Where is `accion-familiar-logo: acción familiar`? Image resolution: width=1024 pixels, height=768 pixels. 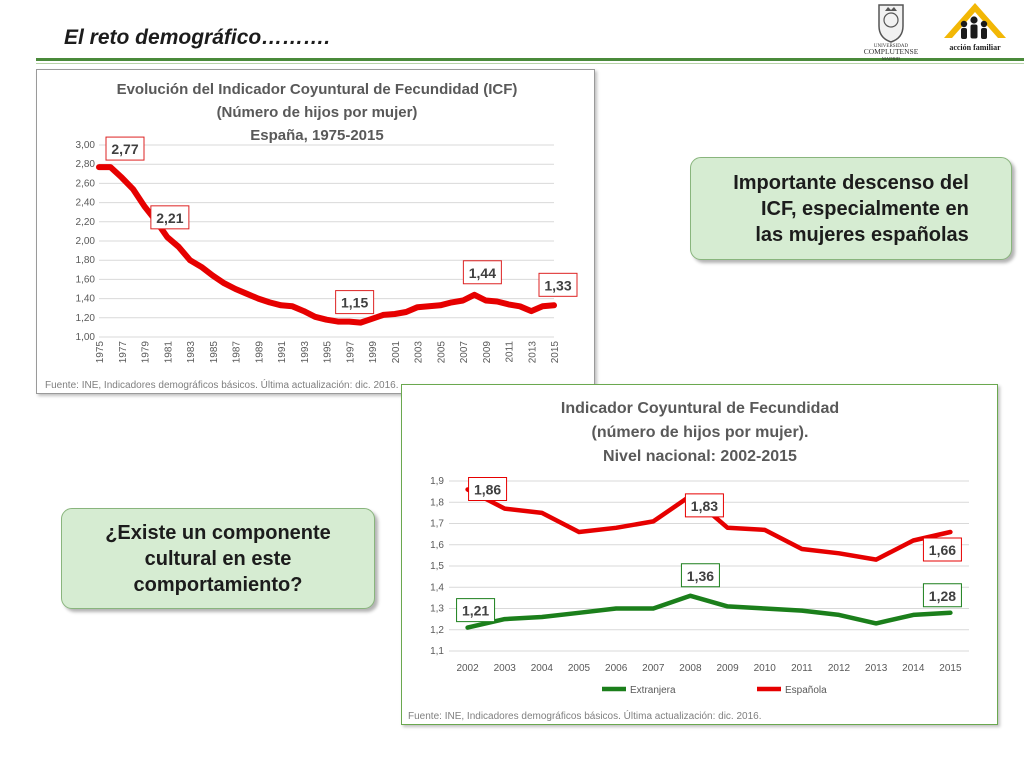
accion-familiar-logo: acción familiar is located at coordinates (975, 27).